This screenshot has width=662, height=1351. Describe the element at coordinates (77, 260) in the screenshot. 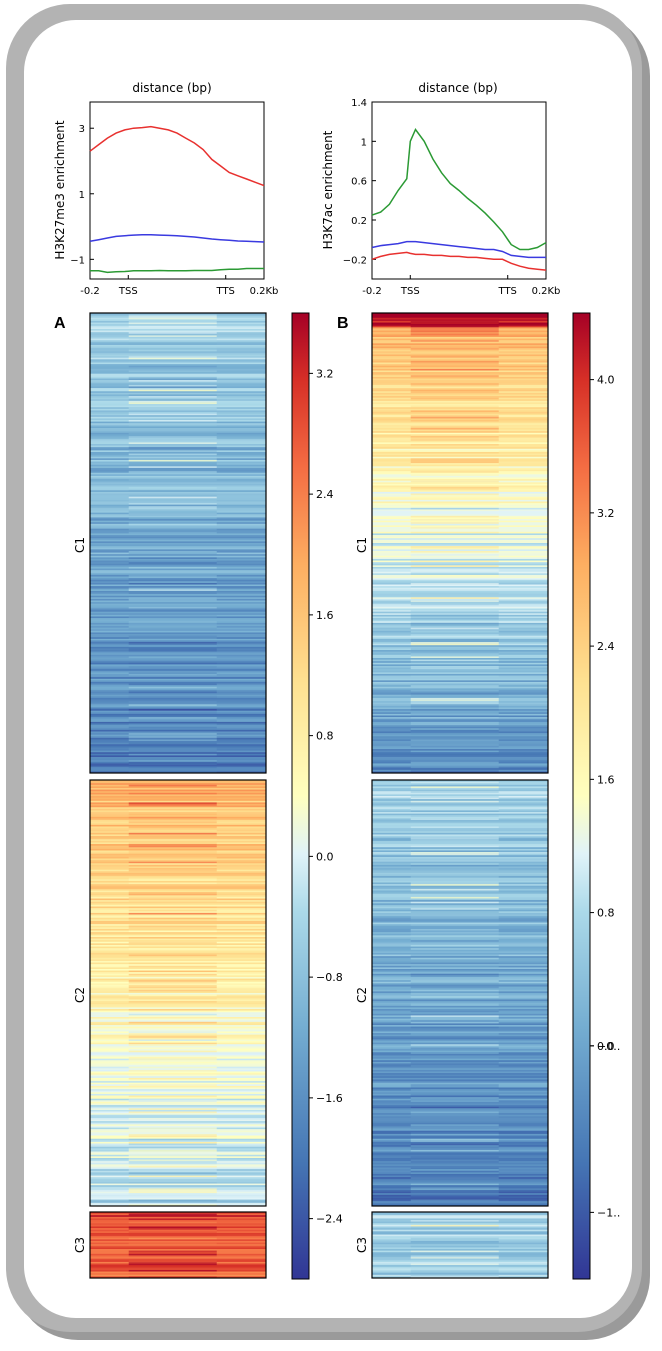

I see `y-tick-label: −1` at that location.